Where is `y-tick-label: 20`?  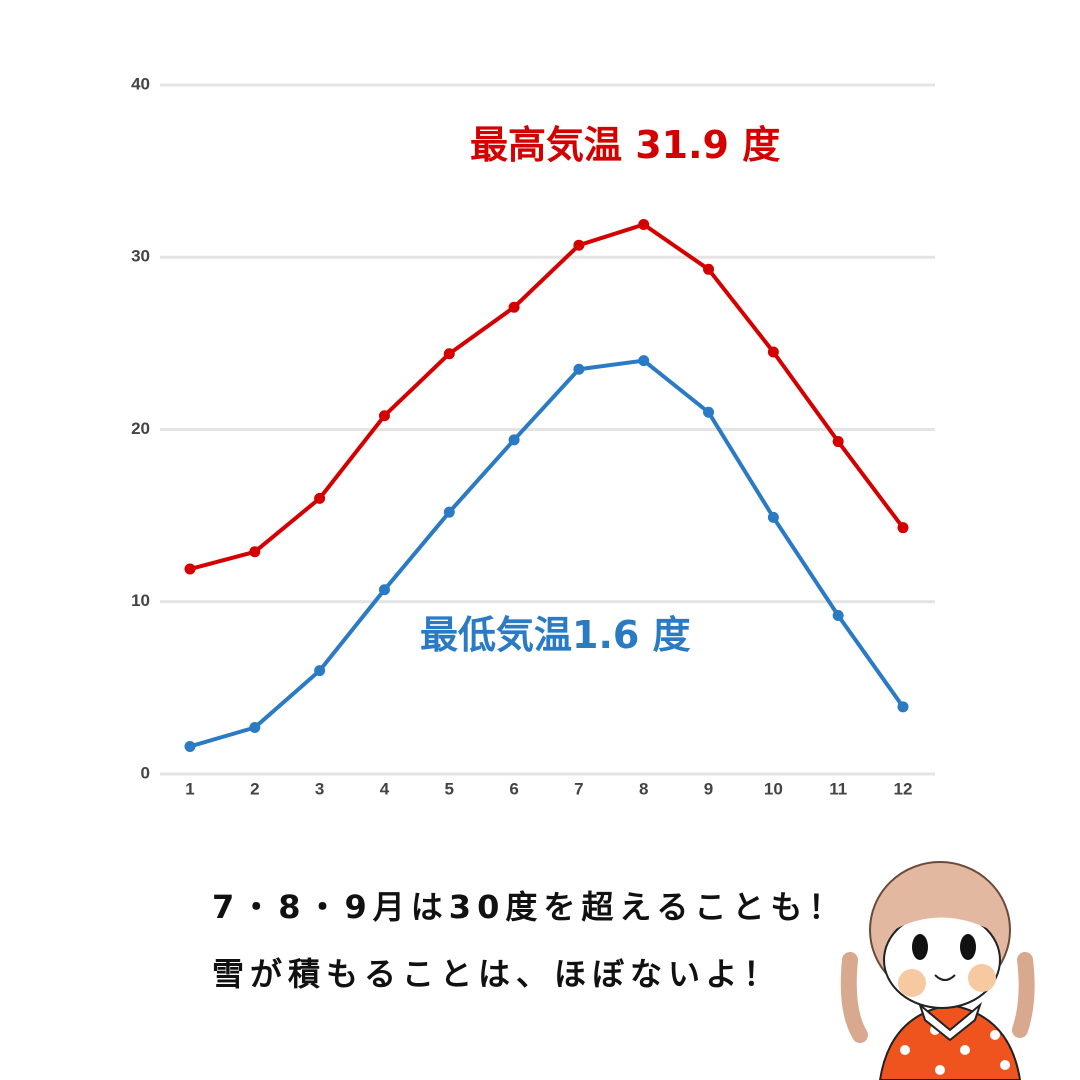 y-tick-label: 20 is located at coordinates (140, 428).